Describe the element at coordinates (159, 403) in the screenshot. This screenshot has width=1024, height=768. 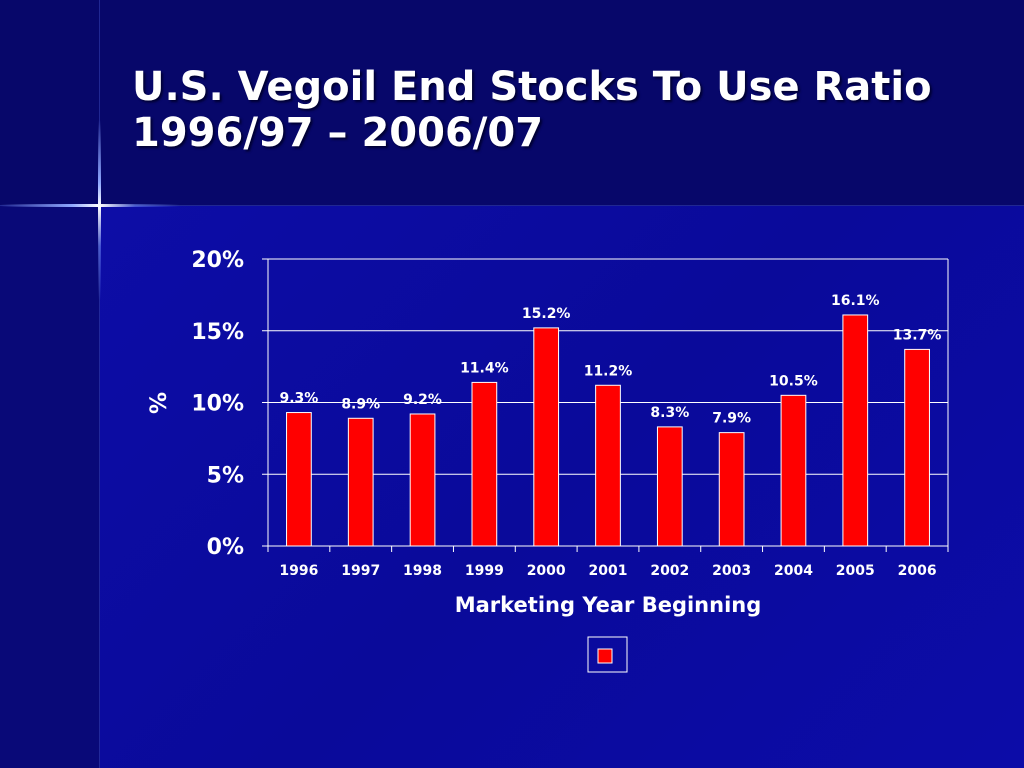
I see `y-axis-label: %` at that location.